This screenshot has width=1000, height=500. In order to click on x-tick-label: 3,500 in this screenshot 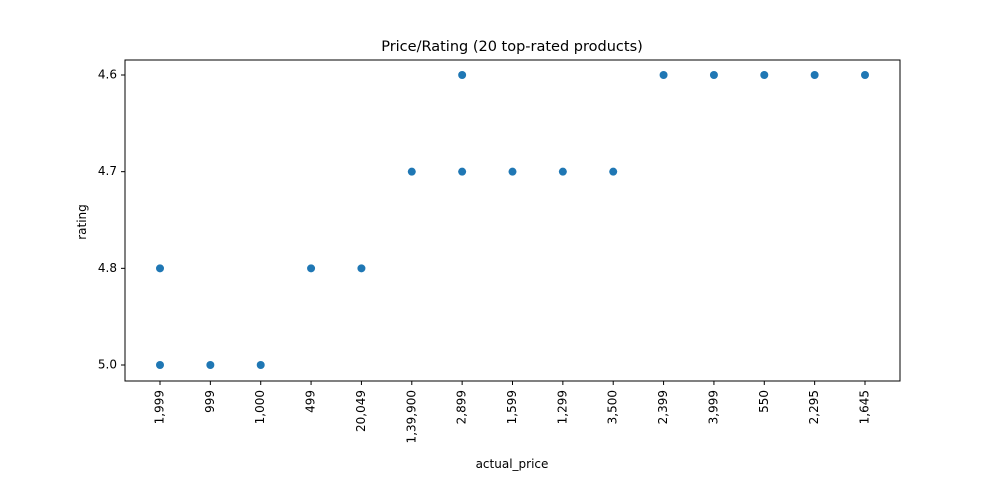, I will do `click(613, 407)`.